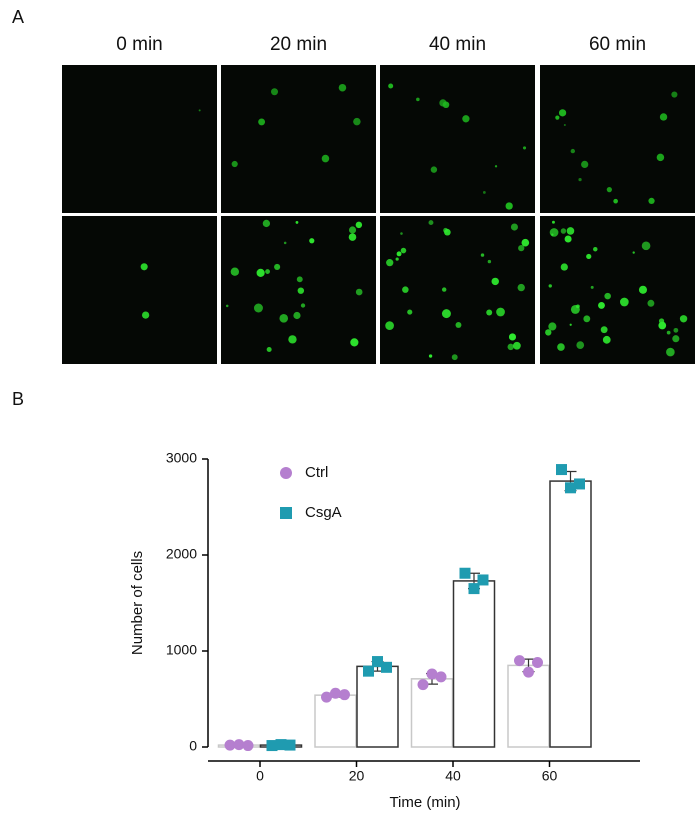 This screenshot has height=825, width=700. Describe the element at coordinates (357, 776) in the screenshot. I see `x-tick-label: 20` at that location.